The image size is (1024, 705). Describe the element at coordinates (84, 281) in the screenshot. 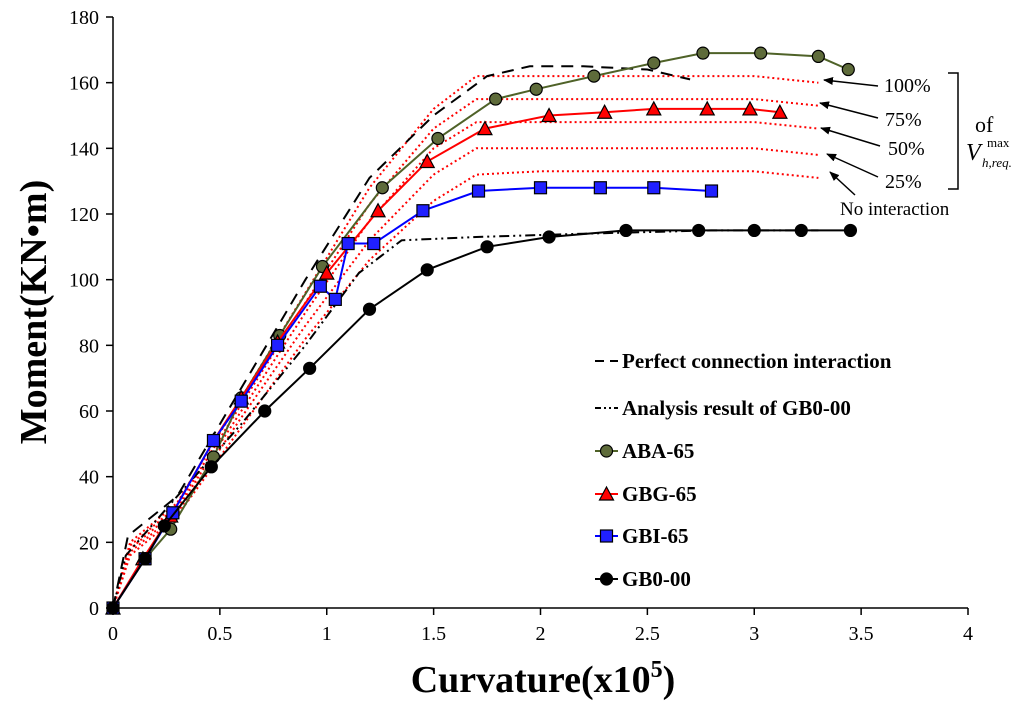

I see `y-tick-label: 100` at that location.